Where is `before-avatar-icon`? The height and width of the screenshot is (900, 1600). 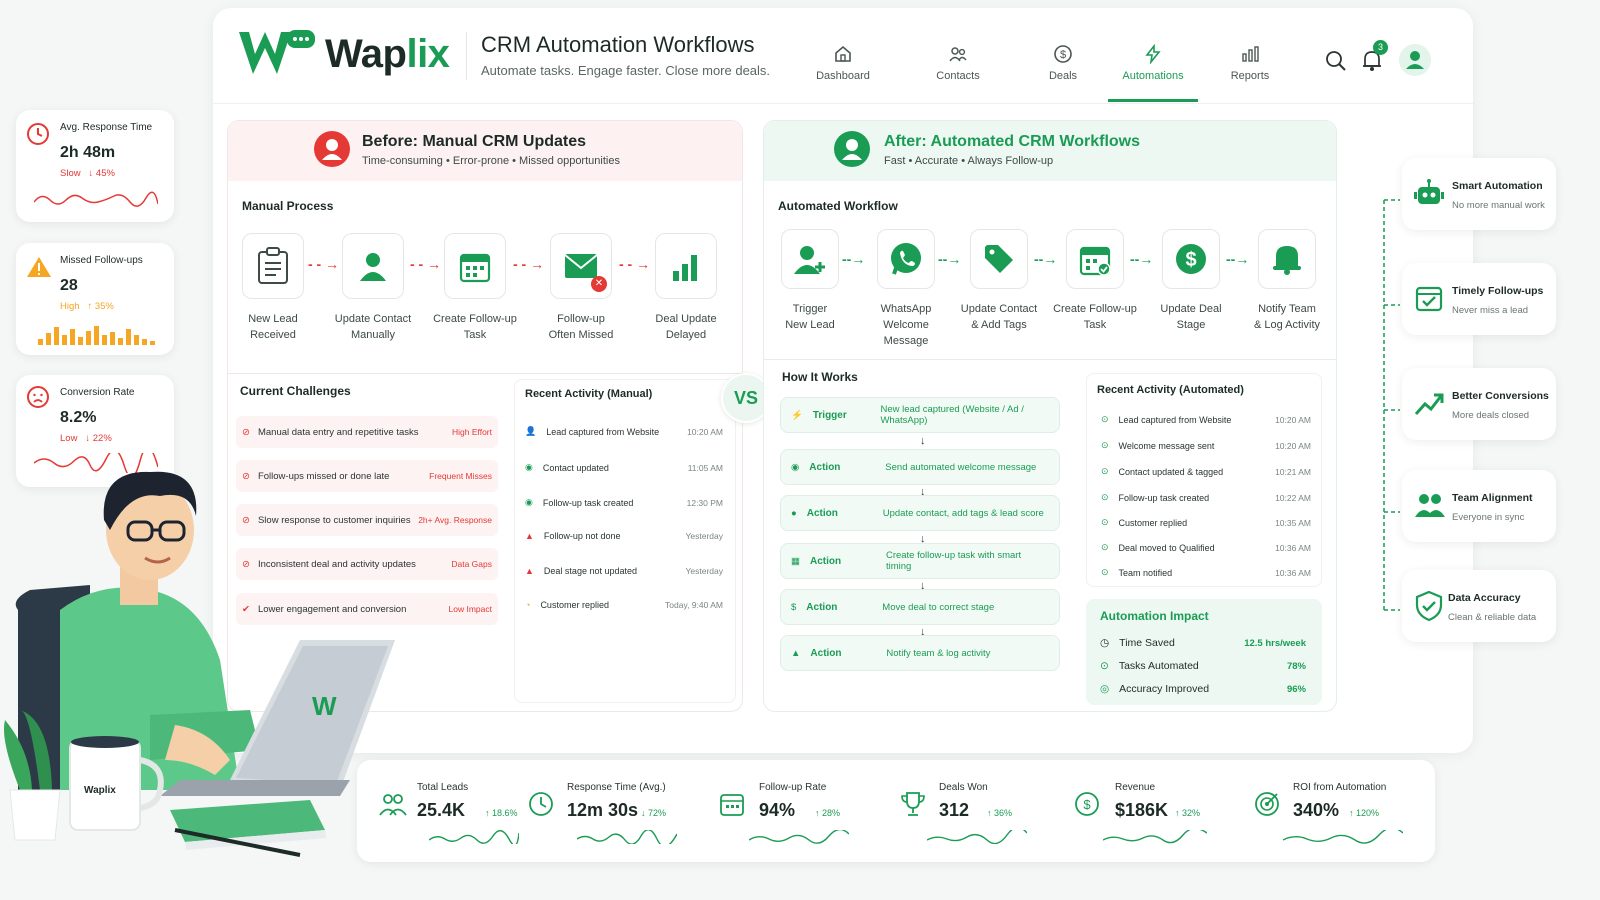 before-avatar-icon is located at coordinates (332, 149).